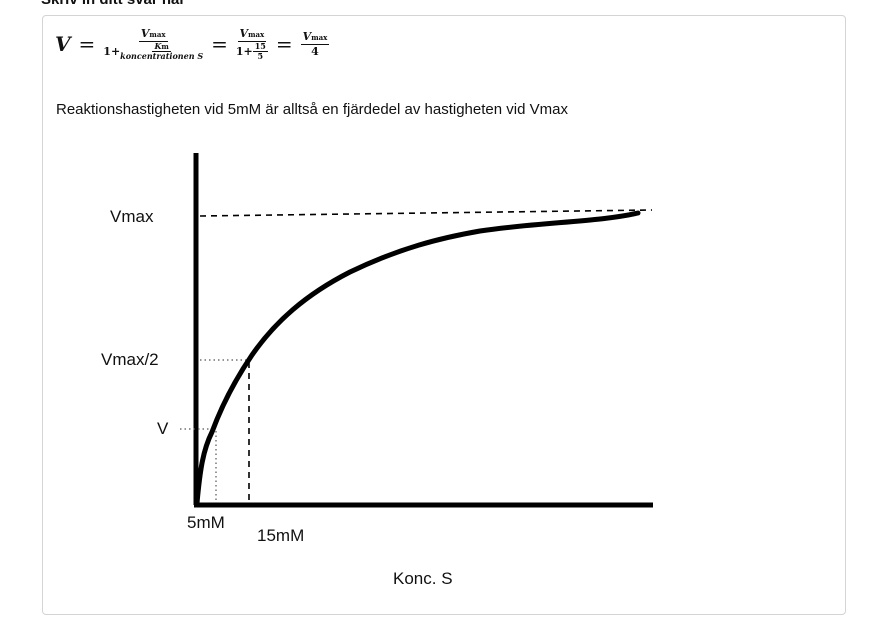  Describe the element at coordinates (206, 522) in the screenshot. I see `x-label-5mm: 5mM` at that location.